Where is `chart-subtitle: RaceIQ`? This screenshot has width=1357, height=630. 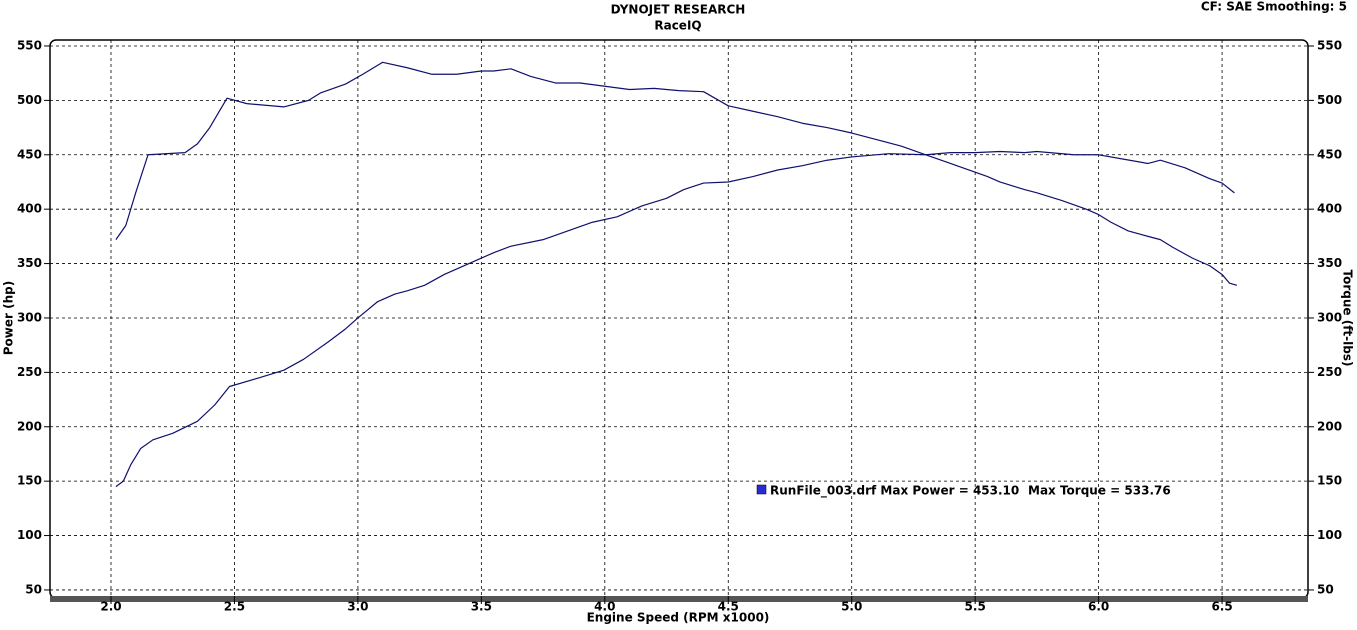 chart-subtitle: RaceIQ is located at coordinates (677, 26).